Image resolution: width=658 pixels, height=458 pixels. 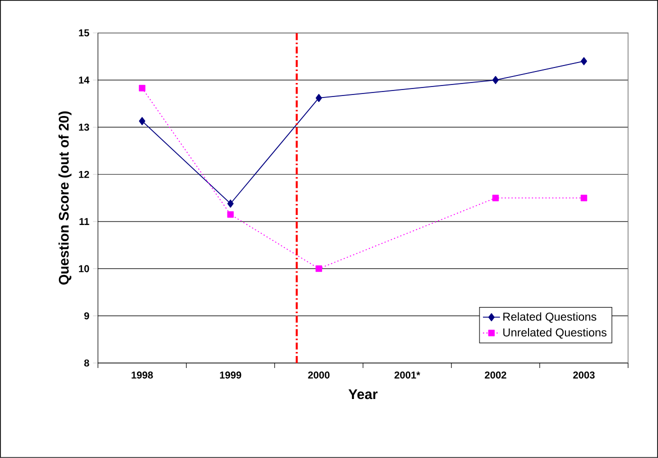 What do you see at coordinates (142, 375) in the screenshot?
I see `x-tick-label: 1998` at bounding box center [142, 375].